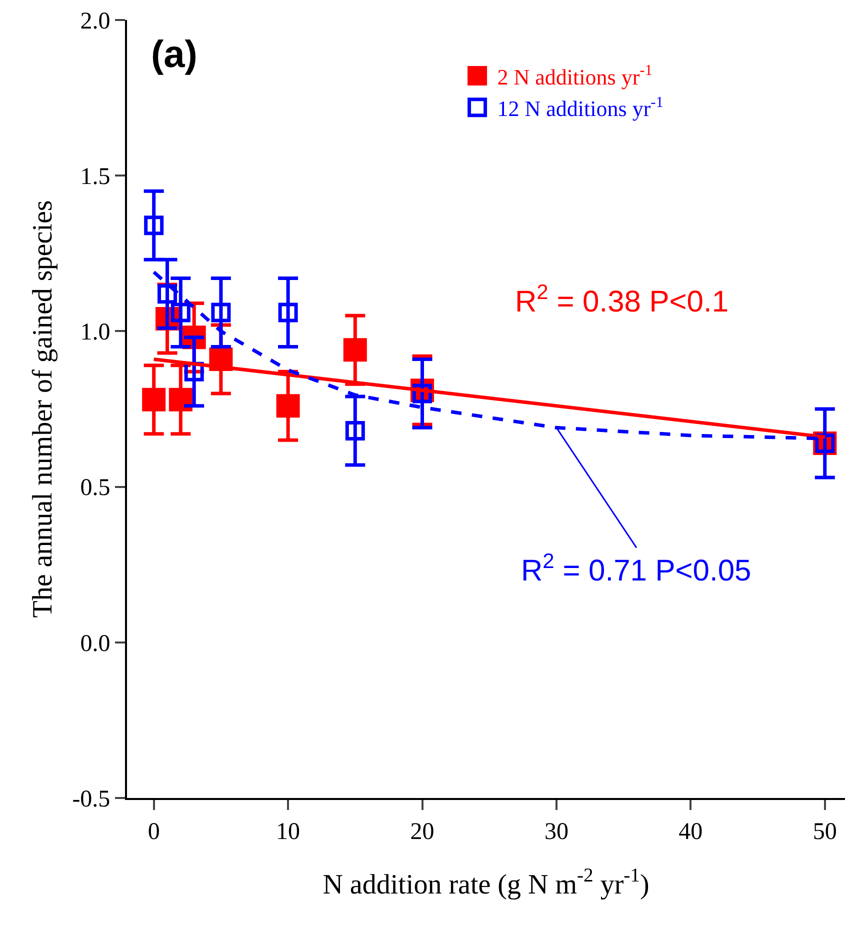 This screenshot has width=850, height=932. Describe the element at coordinates (91, 799) in the screenshot. I see `y-tick-label: -0.5` at that location.